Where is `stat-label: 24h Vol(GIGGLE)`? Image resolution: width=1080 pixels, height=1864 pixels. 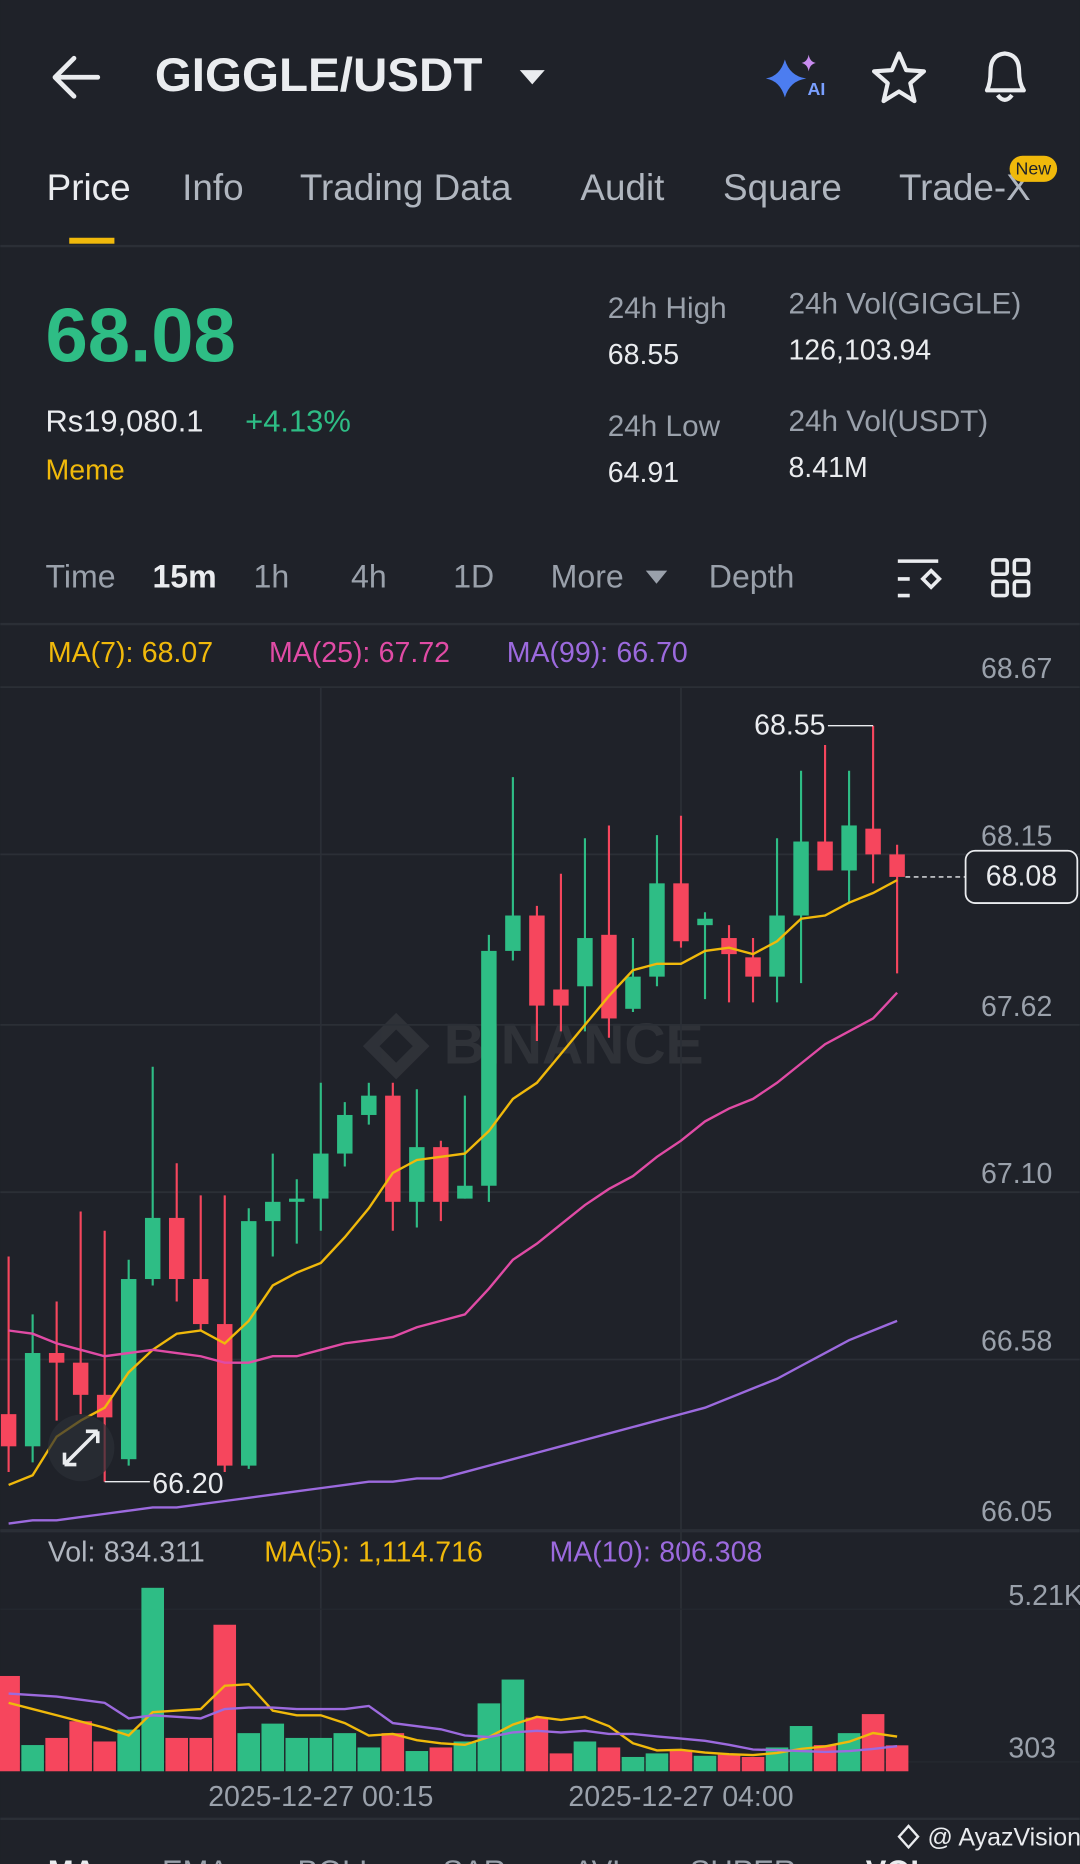 stat-label: 24h Vol(GIGGLE) is located at coordinates (904, 303).